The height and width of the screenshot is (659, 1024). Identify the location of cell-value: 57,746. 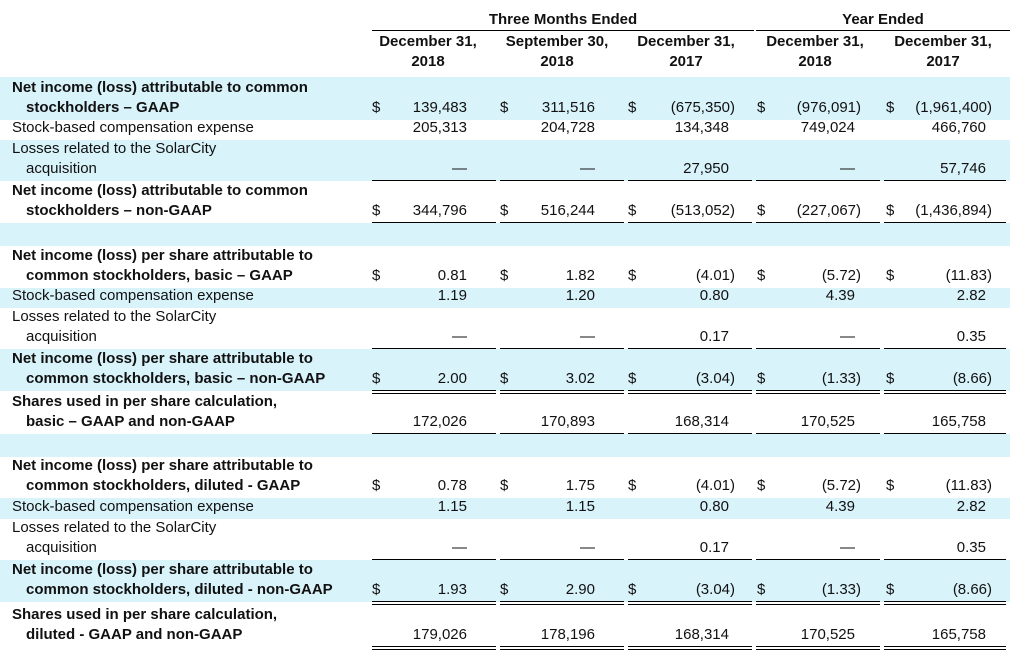
(963, 168).